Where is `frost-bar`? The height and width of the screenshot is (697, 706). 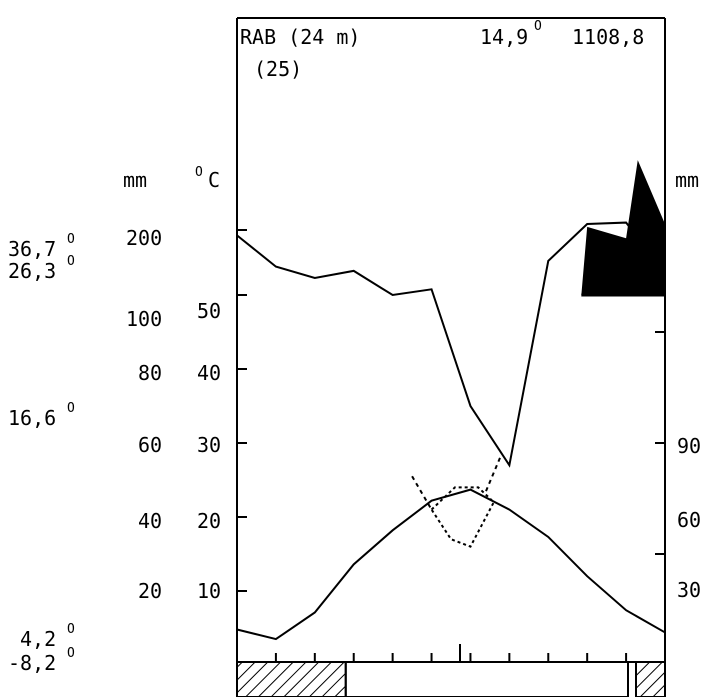 frost-bar is located at coordinates (451, 679).